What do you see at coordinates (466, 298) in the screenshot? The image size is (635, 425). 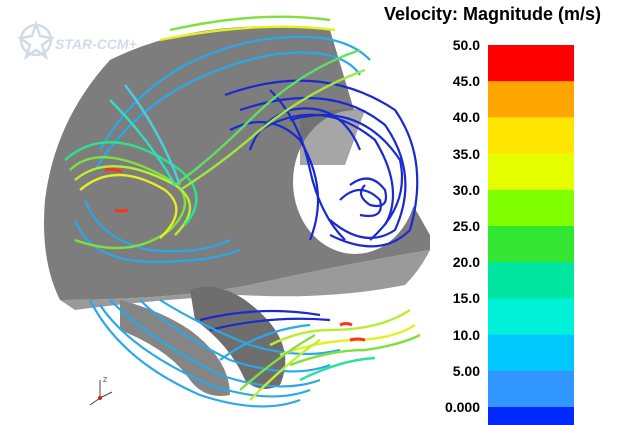 I see `legend-tick-label: 15.0` at bounding box center [466, 298].